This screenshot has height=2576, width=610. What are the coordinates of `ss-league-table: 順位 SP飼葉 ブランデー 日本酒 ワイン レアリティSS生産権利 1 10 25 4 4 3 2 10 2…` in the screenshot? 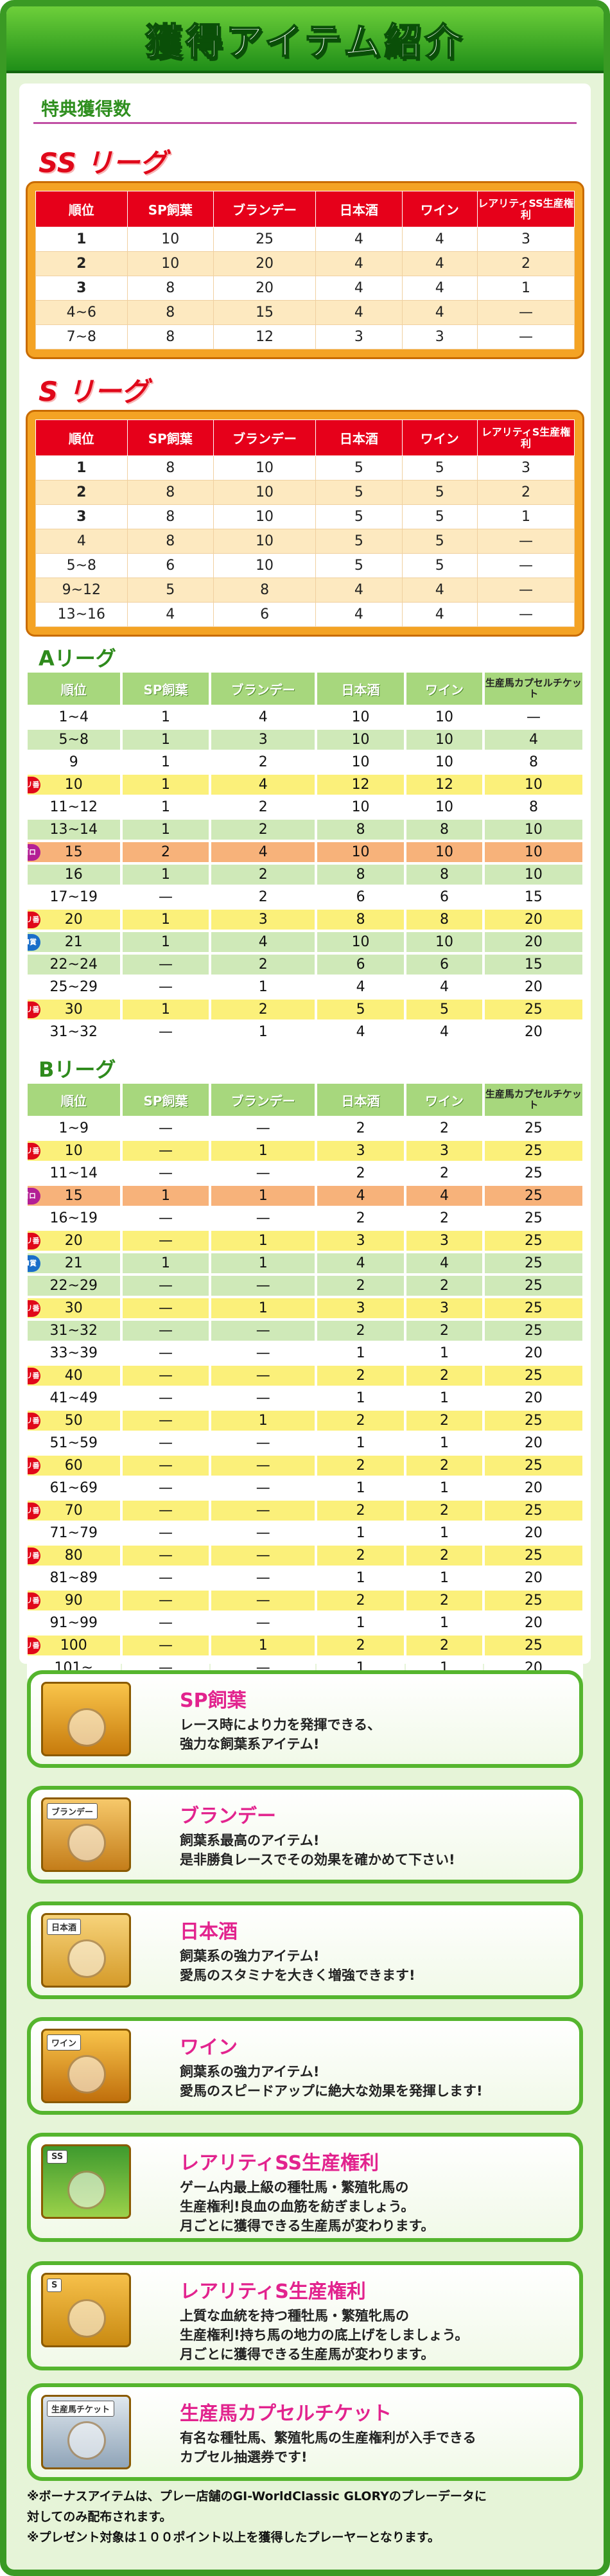 It's located at (305, 270).